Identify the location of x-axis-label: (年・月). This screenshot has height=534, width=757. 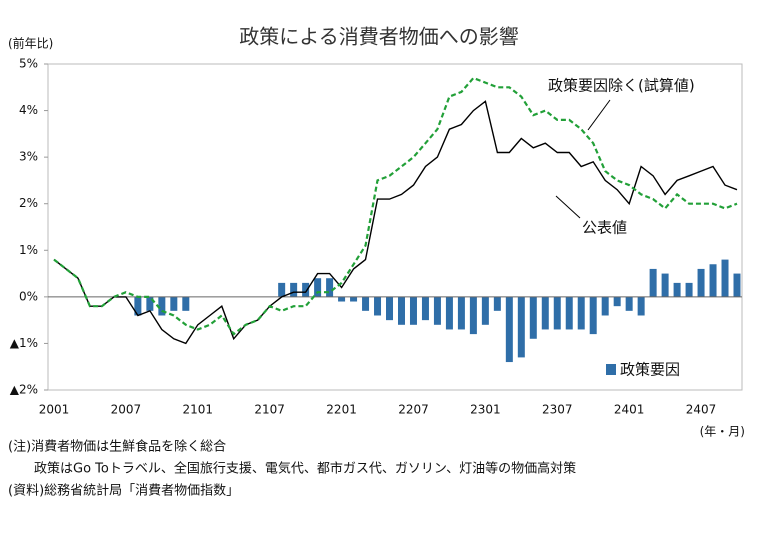
(722, 432).